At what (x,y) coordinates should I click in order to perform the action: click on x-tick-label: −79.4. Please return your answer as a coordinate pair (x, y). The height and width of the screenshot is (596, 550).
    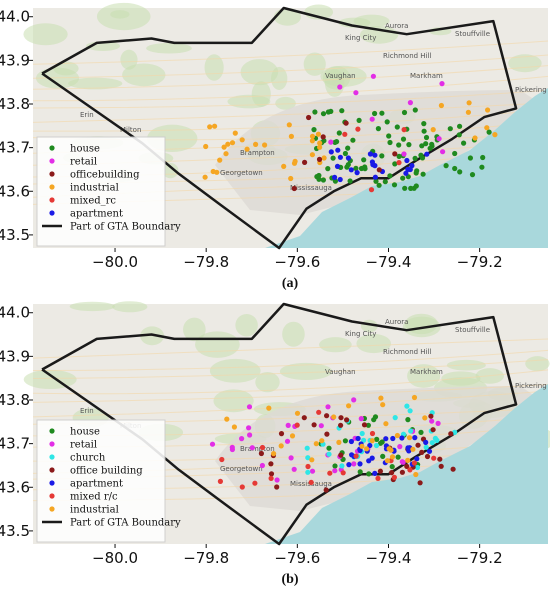
    Looking at the image, I should click on (389, 558).